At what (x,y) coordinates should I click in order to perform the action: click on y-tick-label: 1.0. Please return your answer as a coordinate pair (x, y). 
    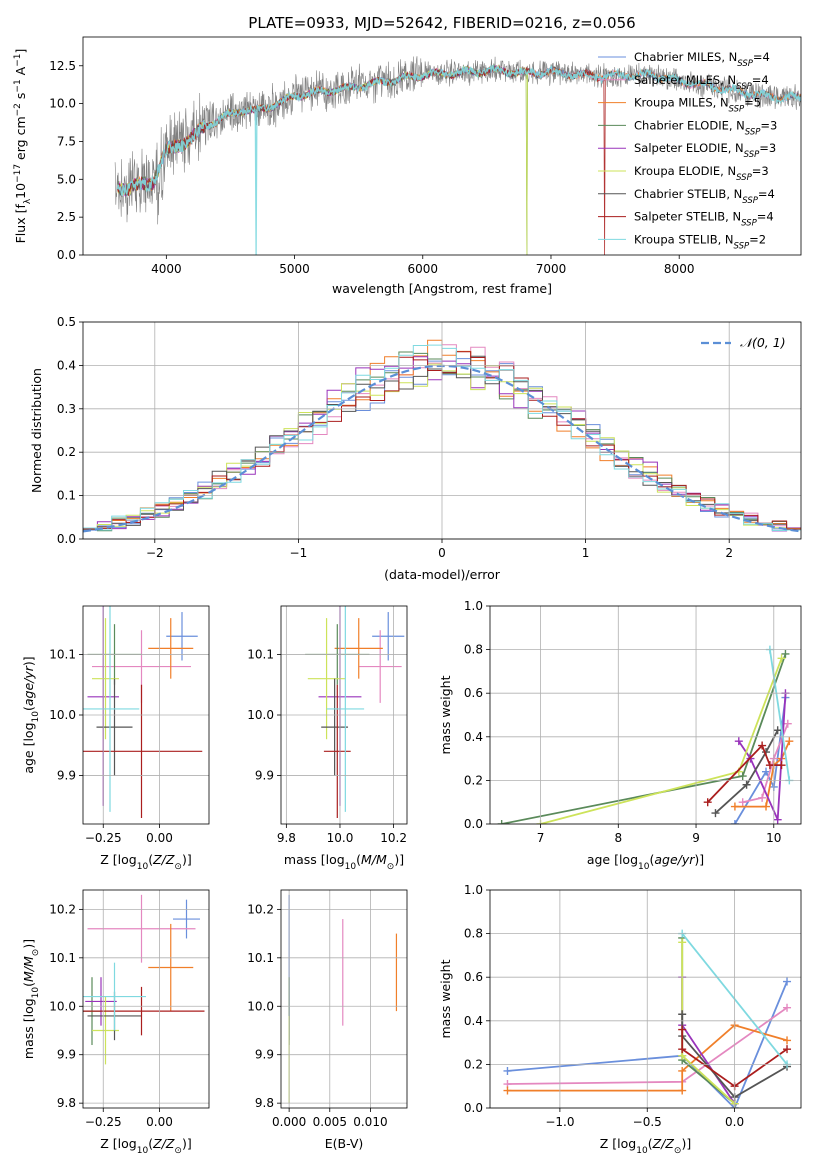
    Looking at the image, I should click on (473, 606).